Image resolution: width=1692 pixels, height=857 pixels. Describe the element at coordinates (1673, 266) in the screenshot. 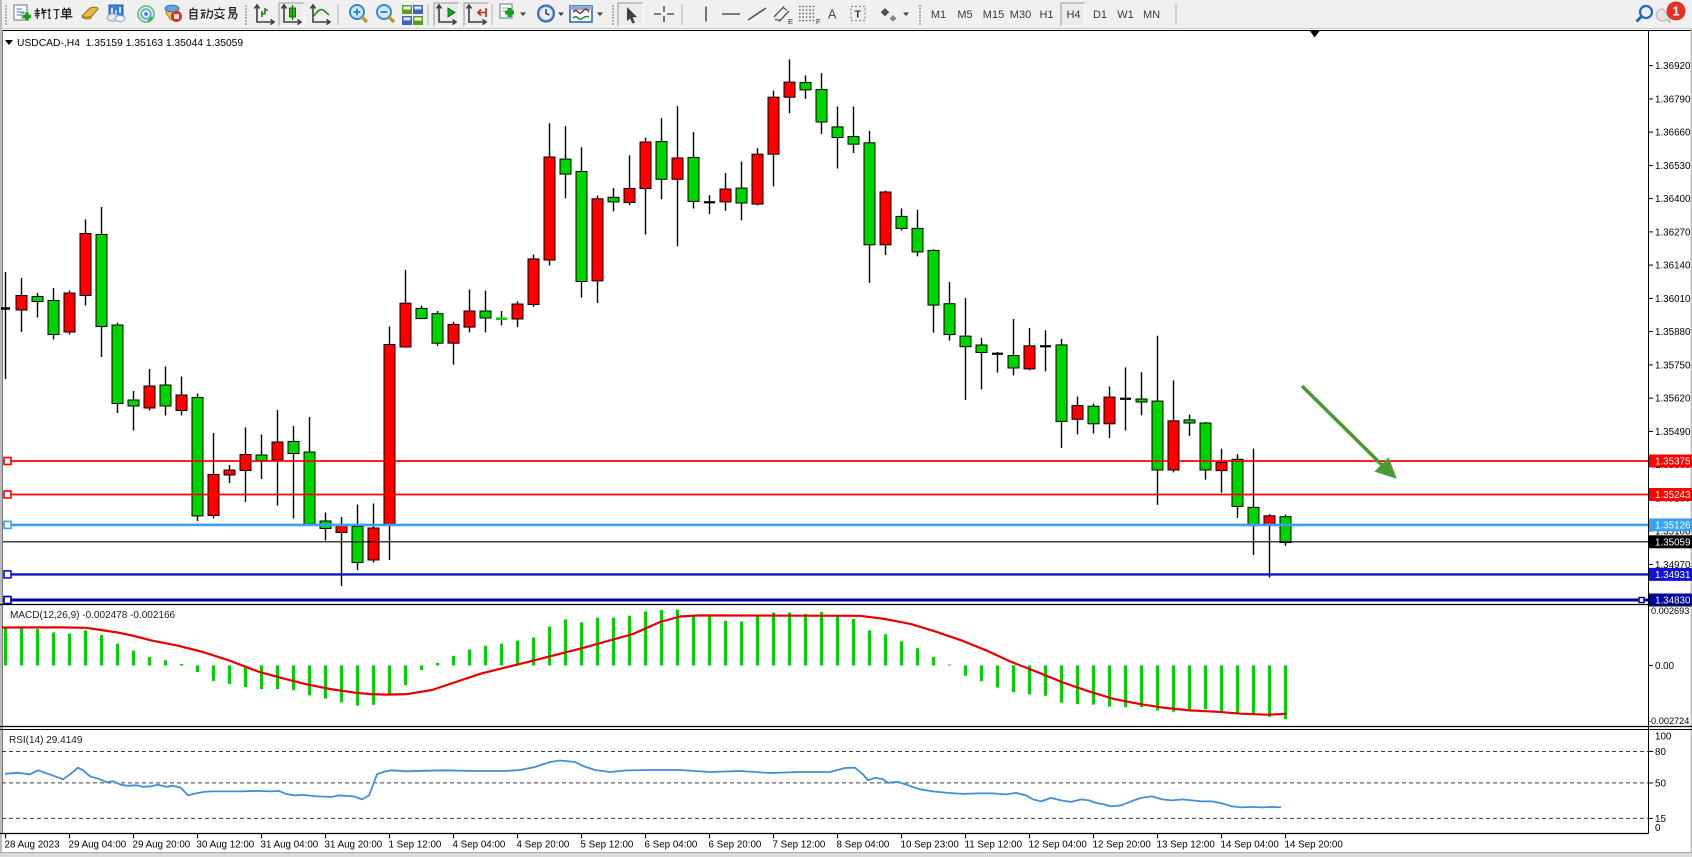

I see `svg-text: 1.36140` at that location.